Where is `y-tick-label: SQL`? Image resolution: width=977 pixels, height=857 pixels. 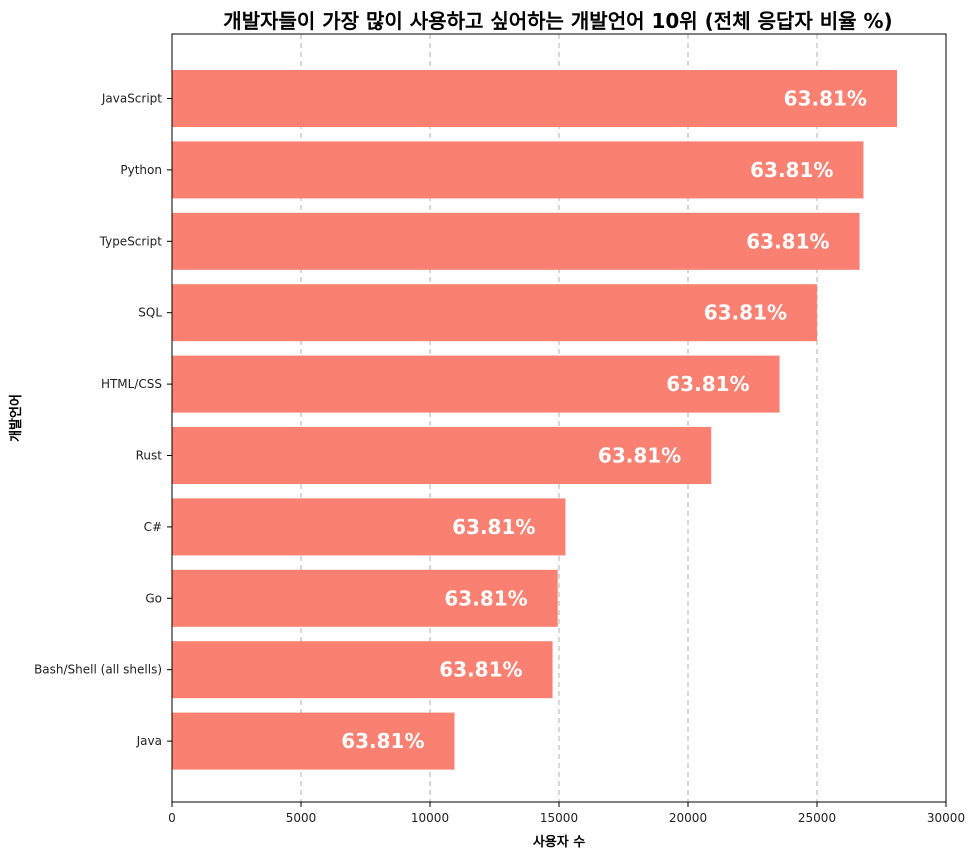 y-tick-label: SQL is located at coordinates (150, 313).